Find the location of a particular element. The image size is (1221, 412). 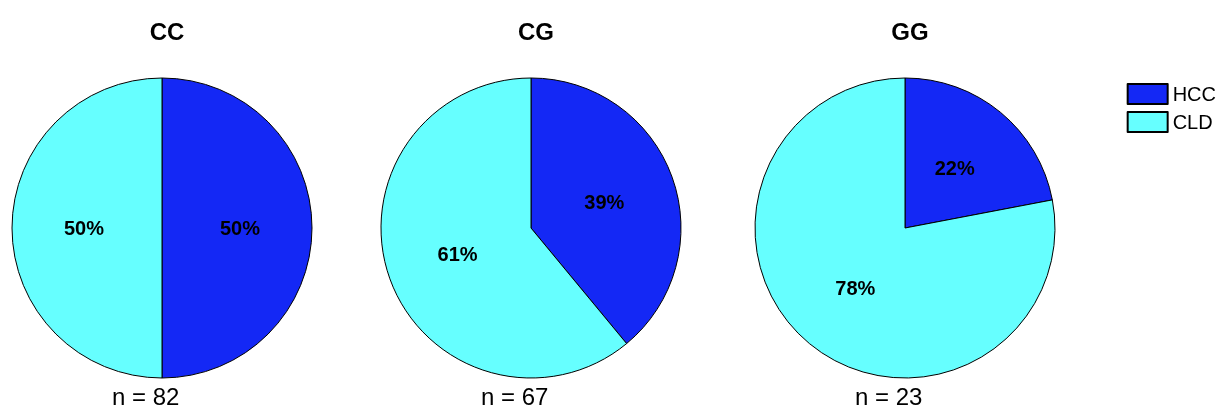

data-label: 39% is located at coordinates (604, 201).